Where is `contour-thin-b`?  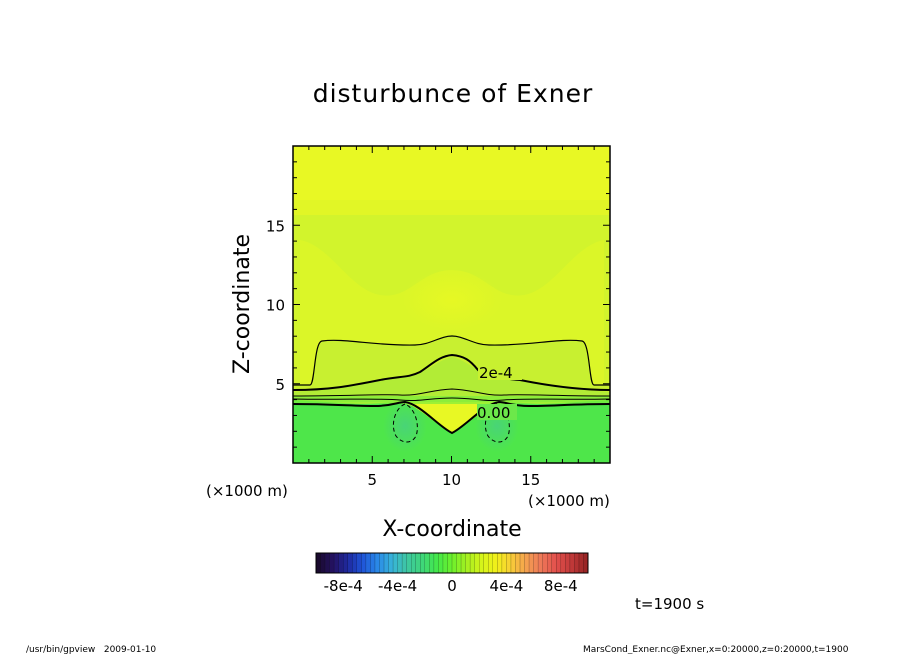 contour-thin-b is located at coordinates (451, 399).